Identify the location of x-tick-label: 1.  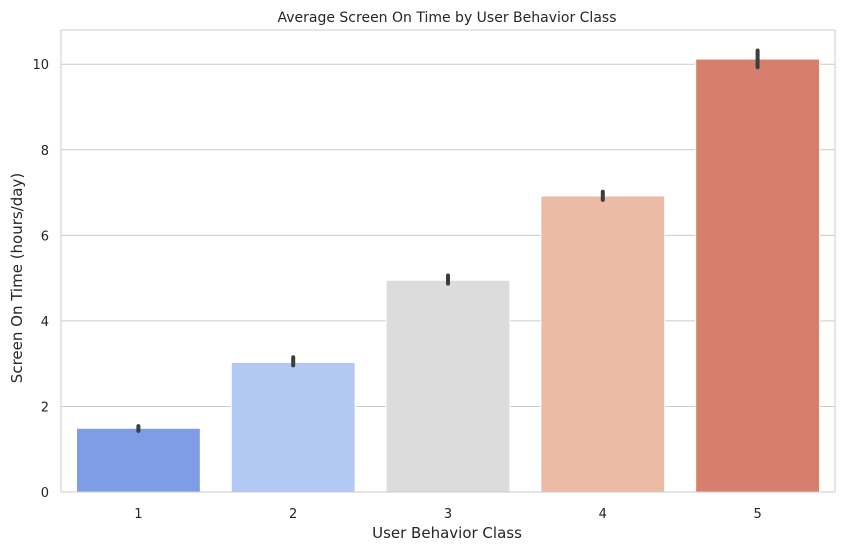
(138, 514).